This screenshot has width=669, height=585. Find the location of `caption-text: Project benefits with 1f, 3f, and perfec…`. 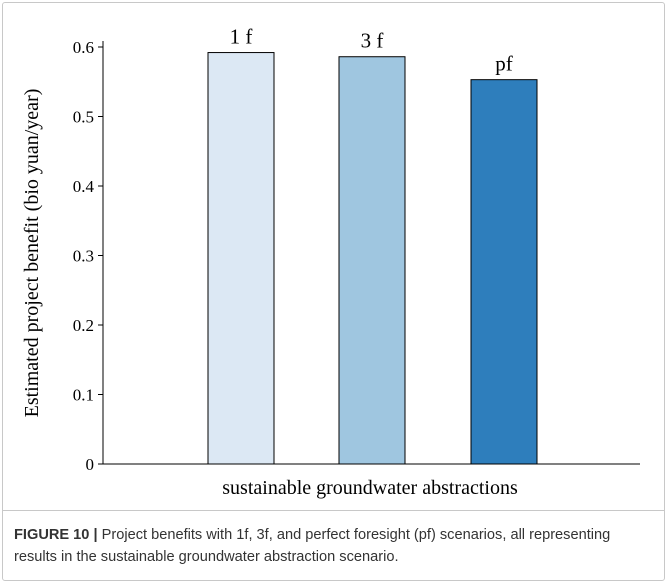

caption-text: Project benefits with 1f, 3f, and perfec… is located at coordinates (312, 546).